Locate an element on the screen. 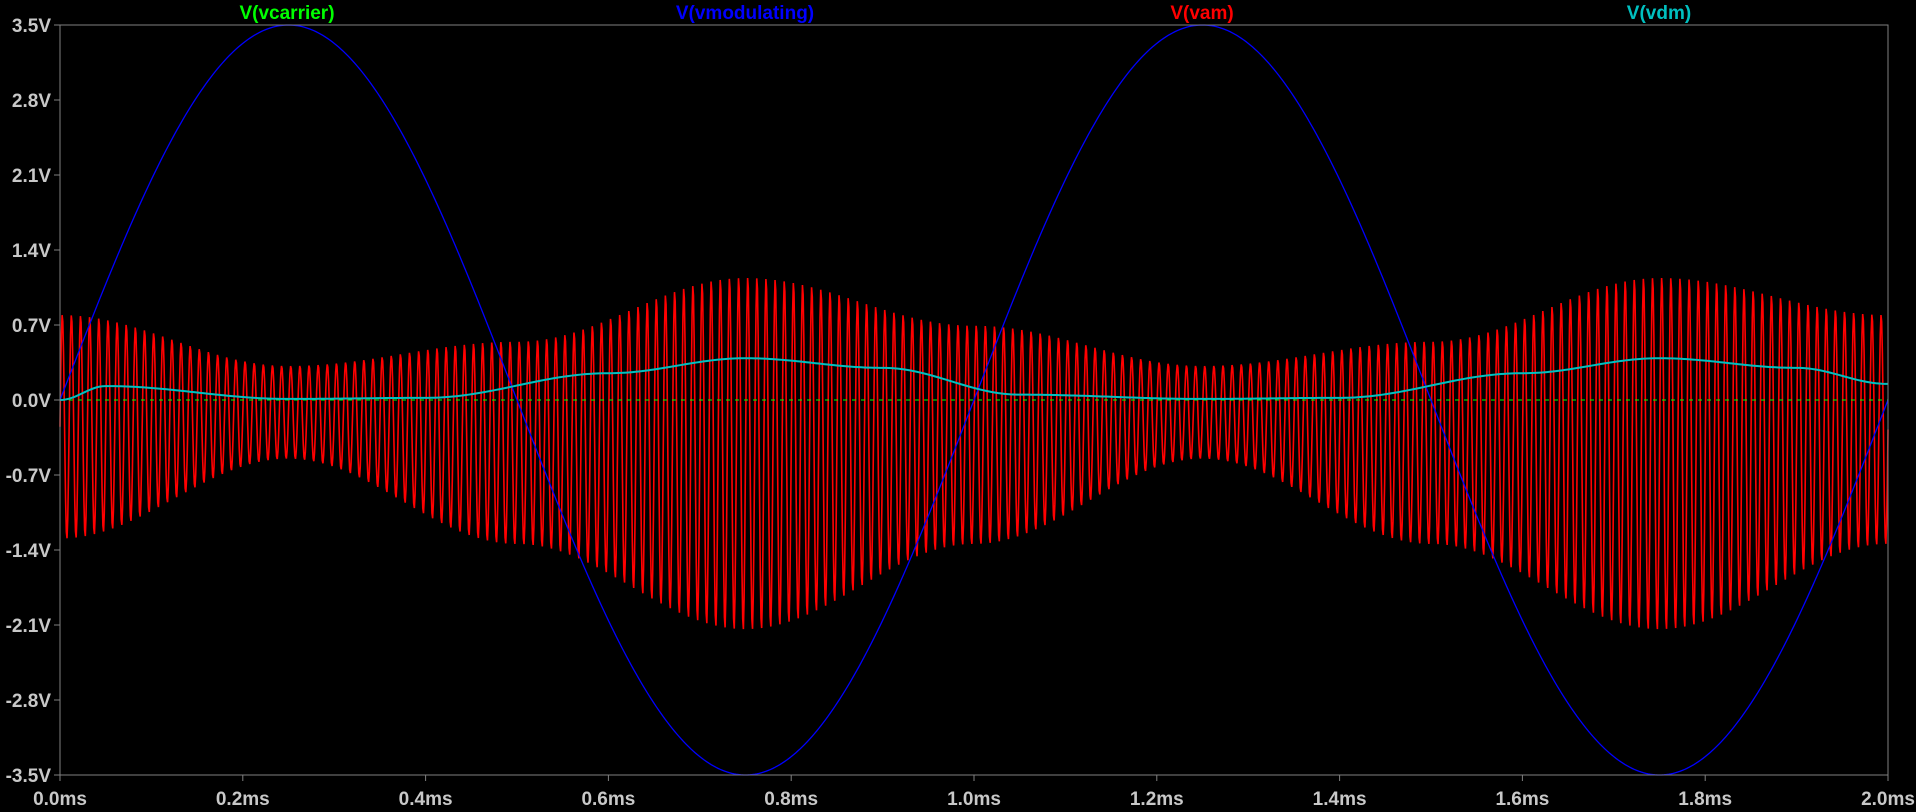 This screenshot has height=812, width=1916. y-tick-label: -0.7V is located at coordinates (29, 476).